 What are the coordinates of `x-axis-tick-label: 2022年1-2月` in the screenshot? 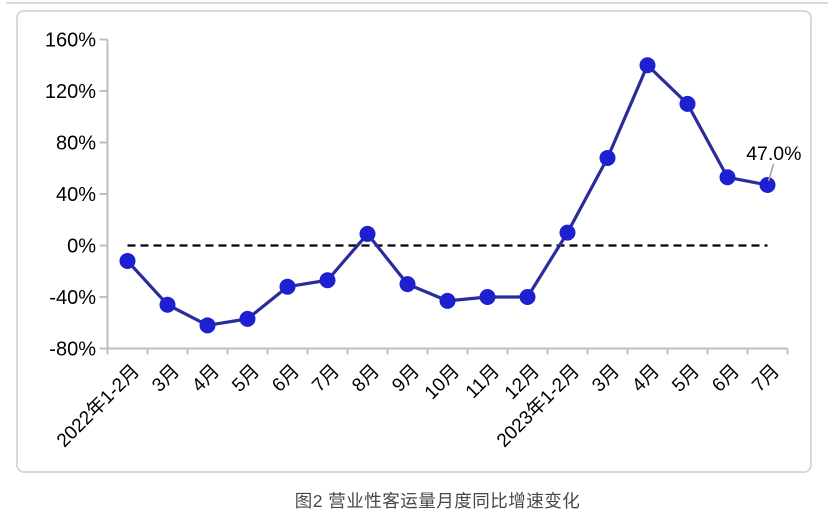 It's located at (98, 406).